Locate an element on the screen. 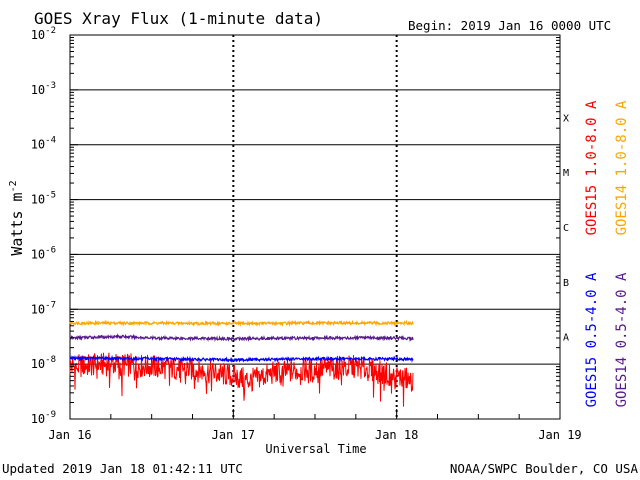  y-tick-label: 10⁻² is located at coordinates (43, 34).